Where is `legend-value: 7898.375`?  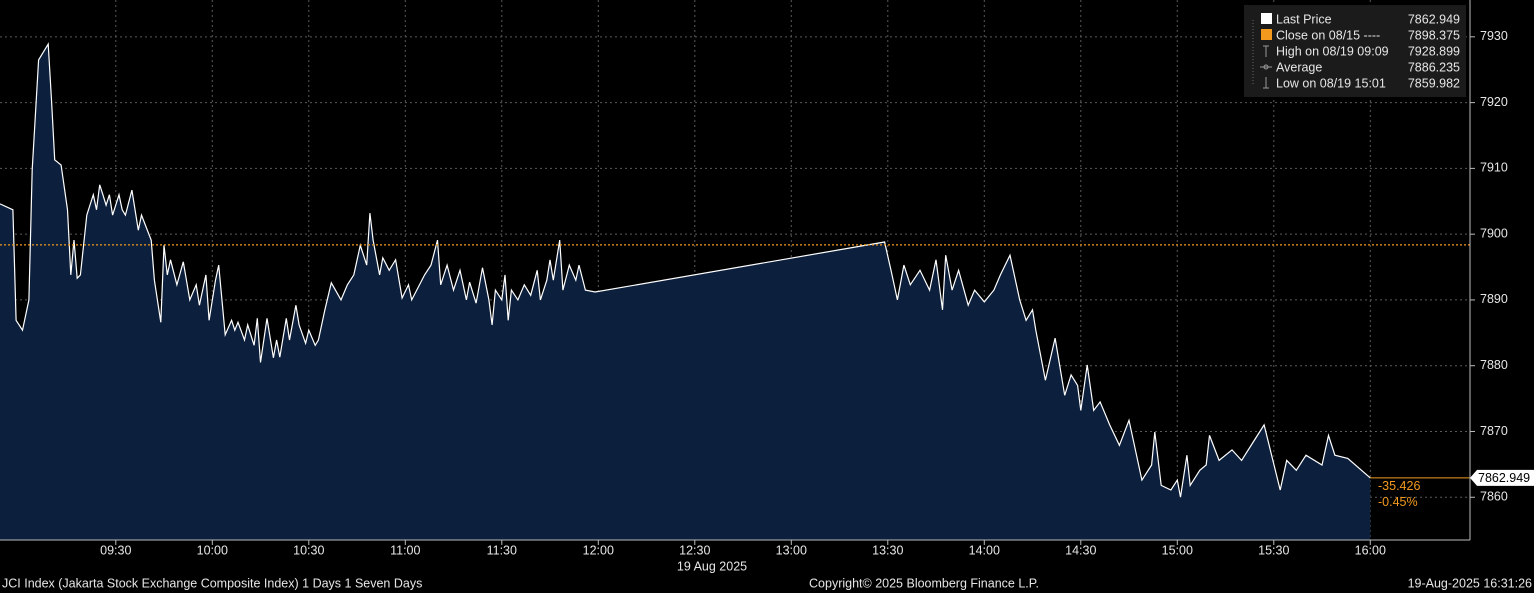 legend-value: 7898.375 is located at coordinates (1434, 35).